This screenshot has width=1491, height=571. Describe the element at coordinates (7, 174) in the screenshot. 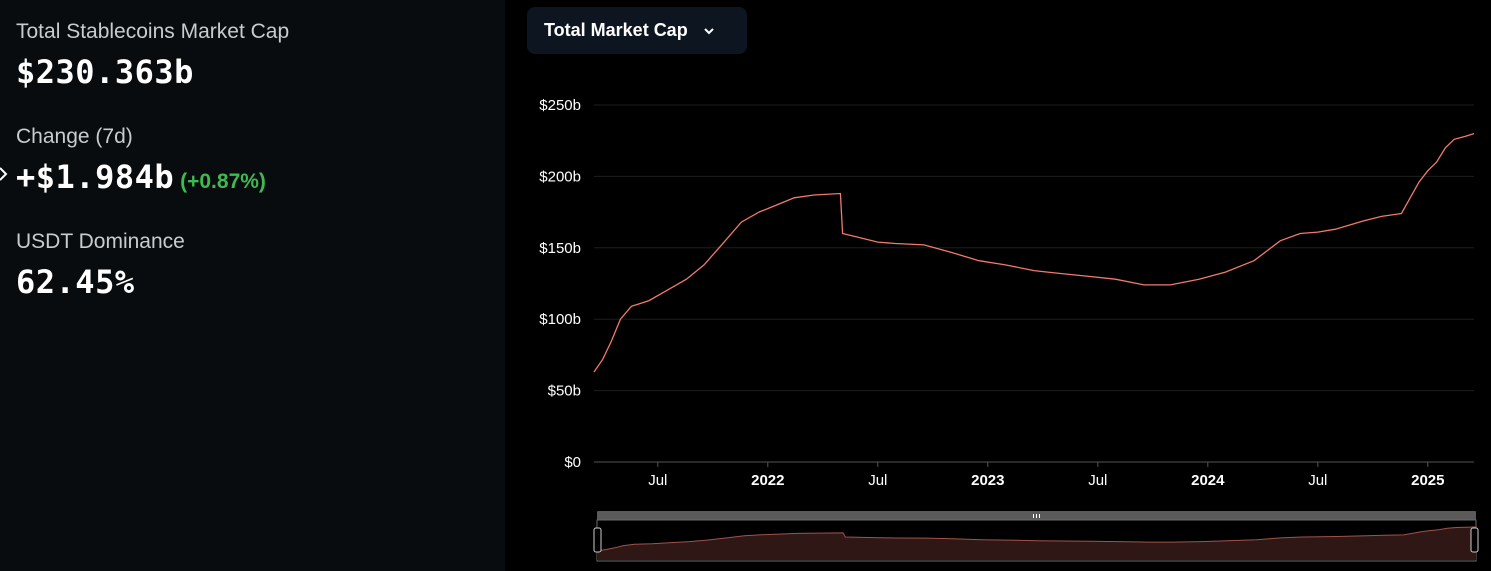

I see `chevron-right-icon` at that location.